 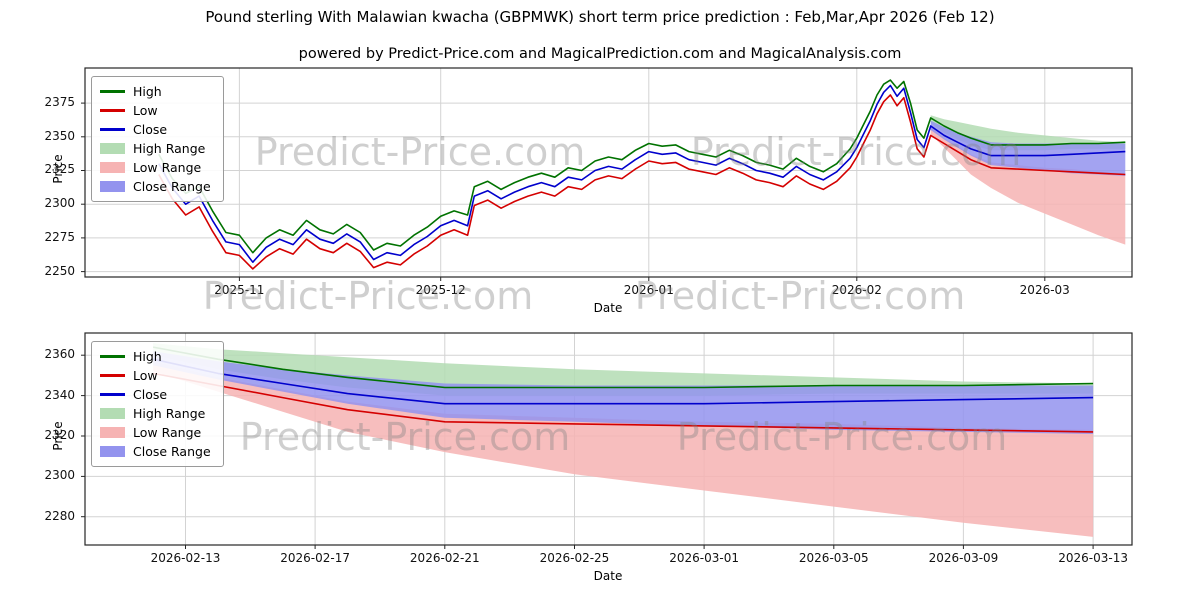 What do you see at coordinates (704, 558) in the screenshot?
I see `x-tick-label: 2026-03-01` at bounding box center [704, 558].